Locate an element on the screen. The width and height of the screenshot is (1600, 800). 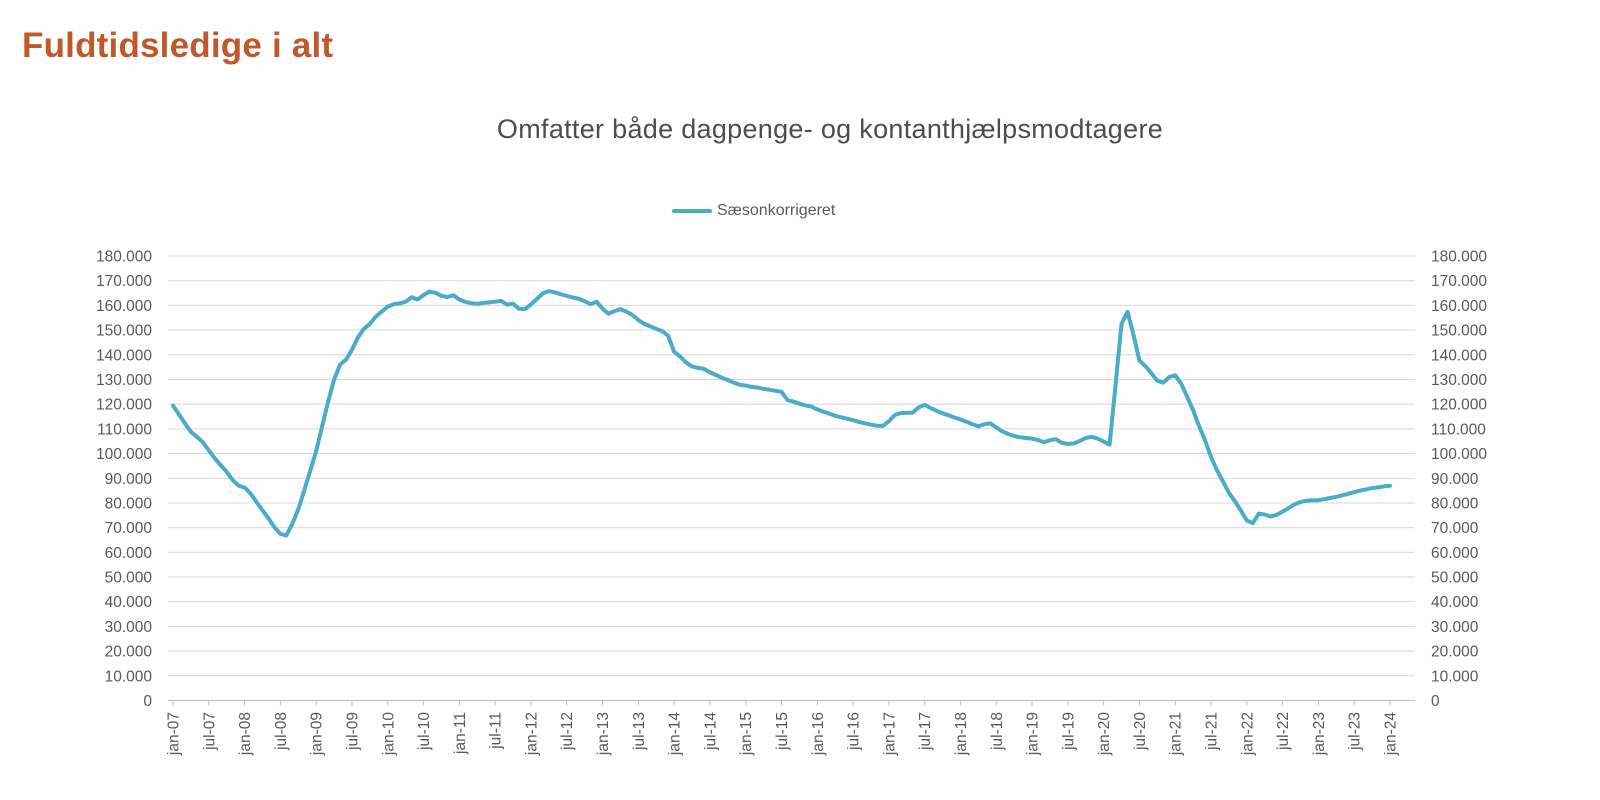
svg-text: jul-09 is located at coordinates (352, 731).